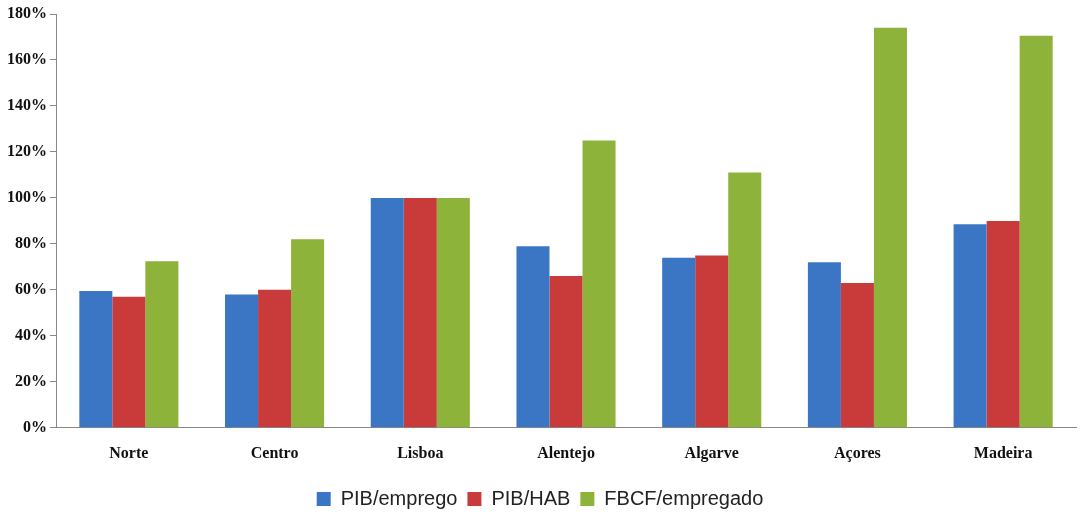  Describe the element at coordinates (857, 452) in the screenshot. I see `x-tick-label: Açores` at that location.